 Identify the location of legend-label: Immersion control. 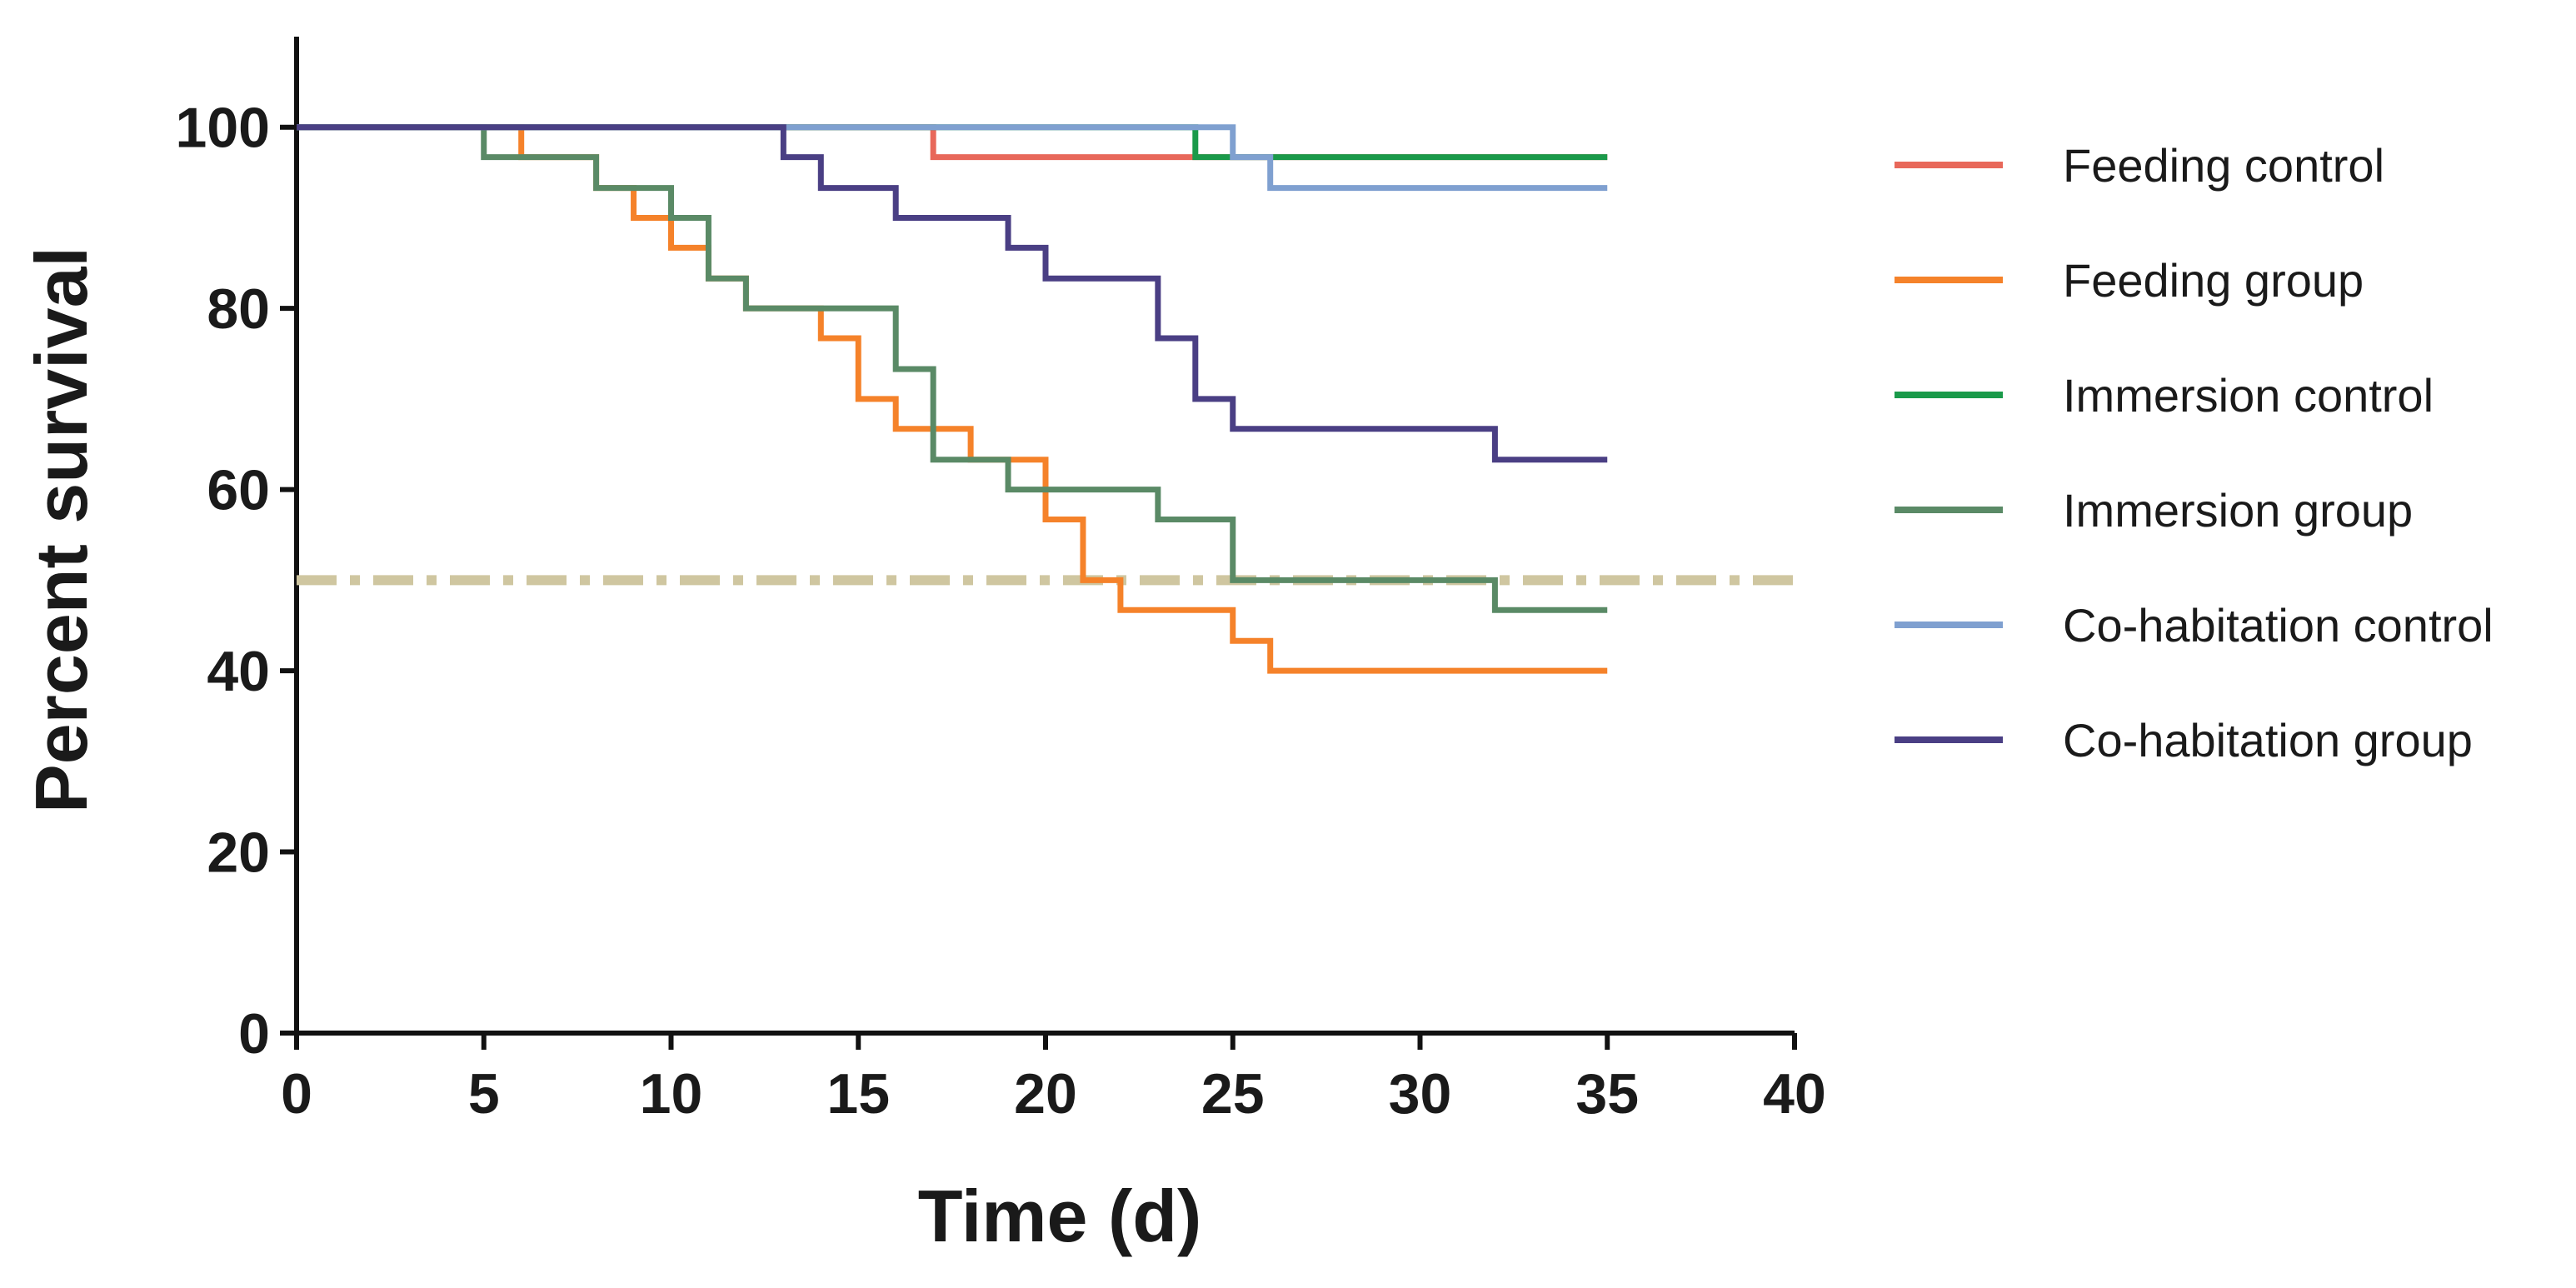
(2248, 395).